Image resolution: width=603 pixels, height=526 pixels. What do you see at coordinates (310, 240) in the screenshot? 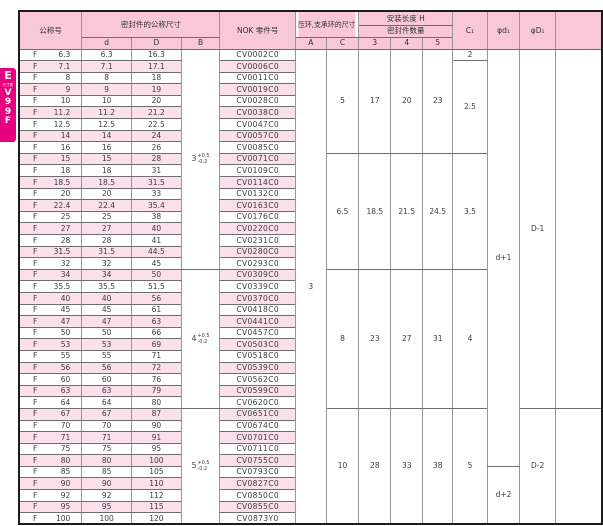
I see `table-row: F 28 28 41 CV0231C0` at bounding box center [310, 240].